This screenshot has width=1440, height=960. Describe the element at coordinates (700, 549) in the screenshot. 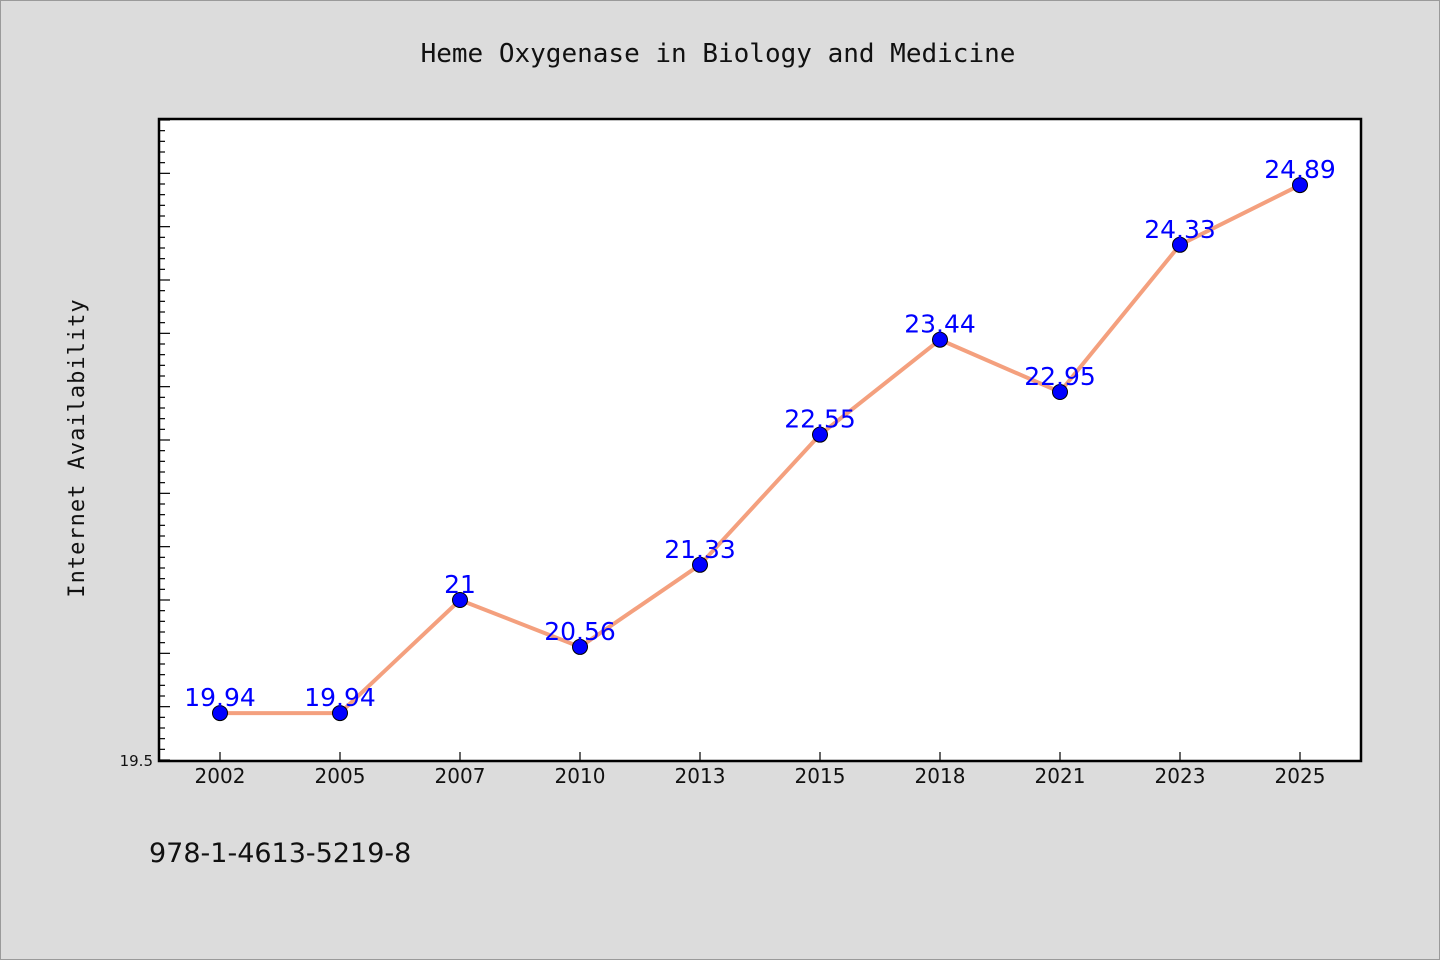

I see `data-label: 21.33` at that location.